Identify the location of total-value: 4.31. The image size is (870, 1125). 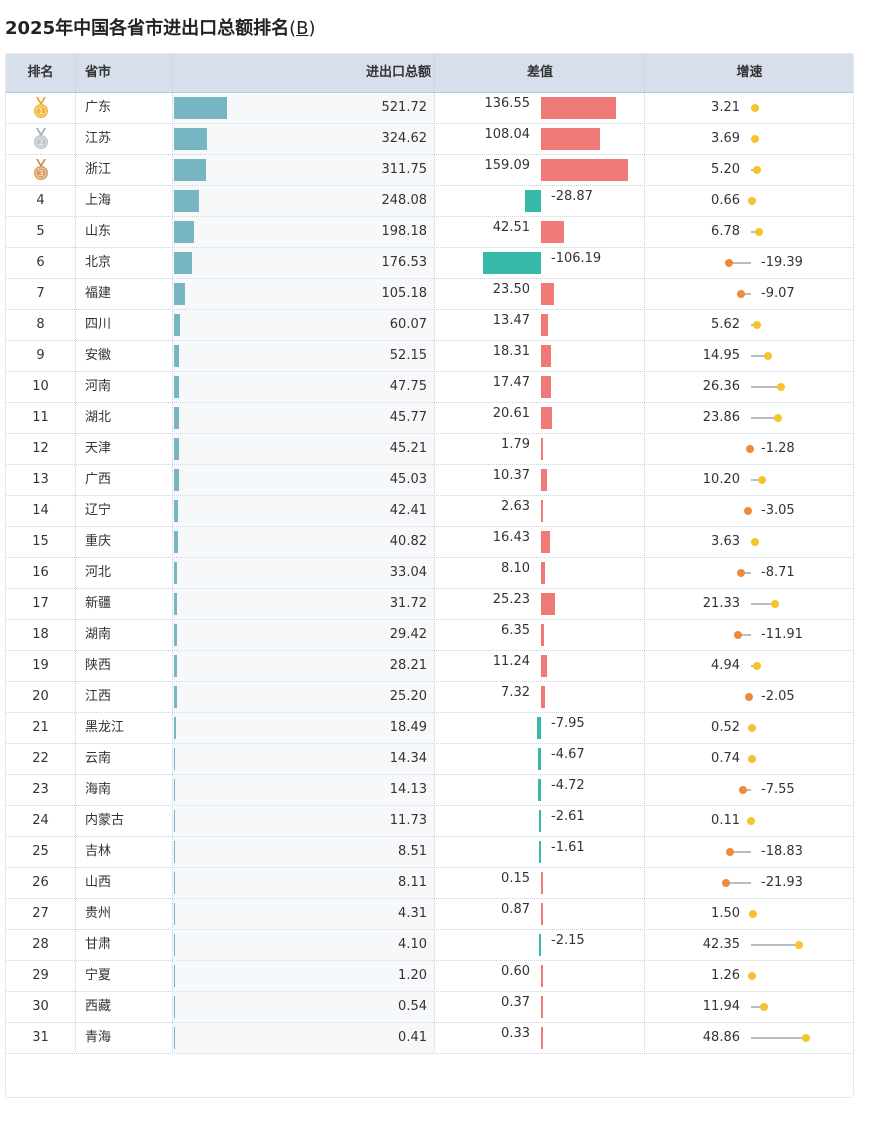
(412, 913).